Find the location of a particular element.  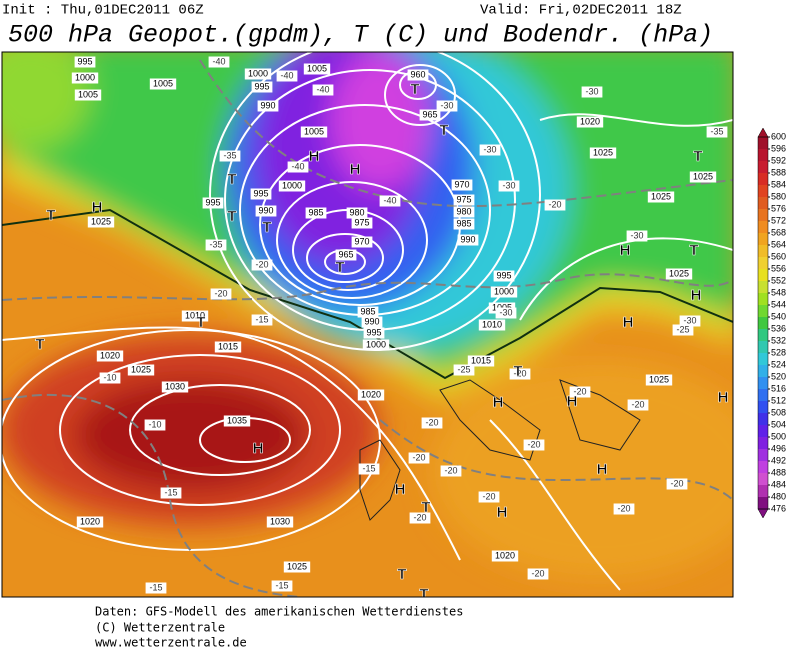

colorbar-label: 568 is located at coordinates (778, 232).